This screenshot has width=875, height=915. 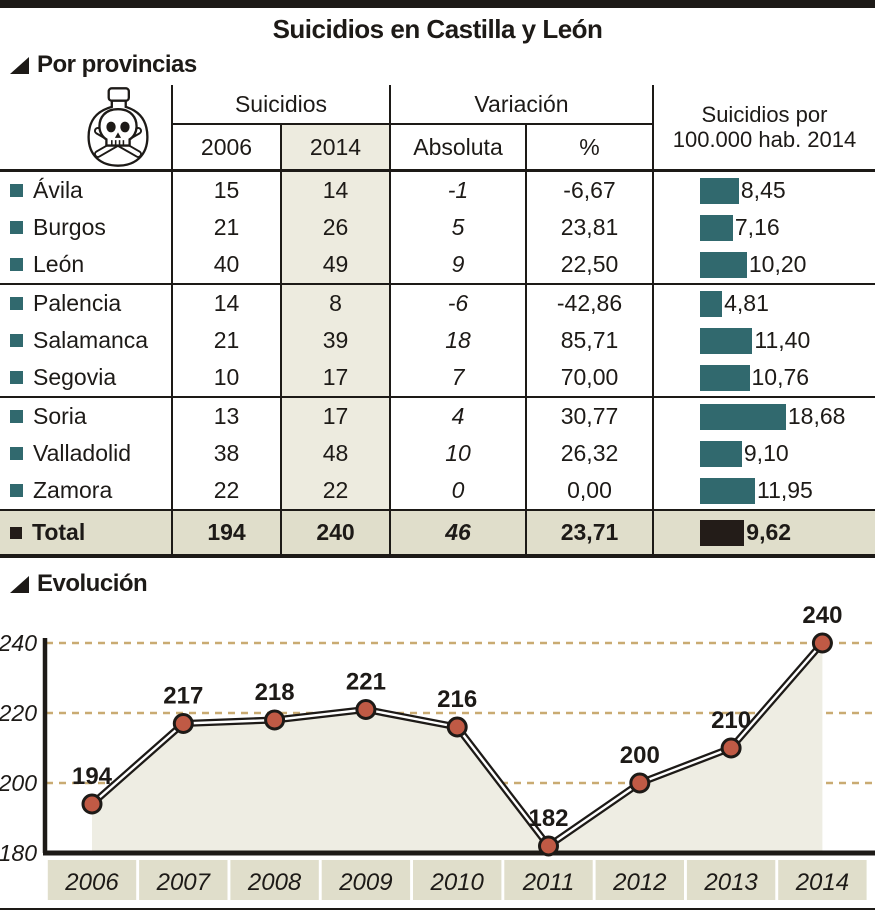 What do you see at coordinates (92, 583) in the screenshot?
I see `section-evolution-label: Evolución` at bounding box center [92, 583].